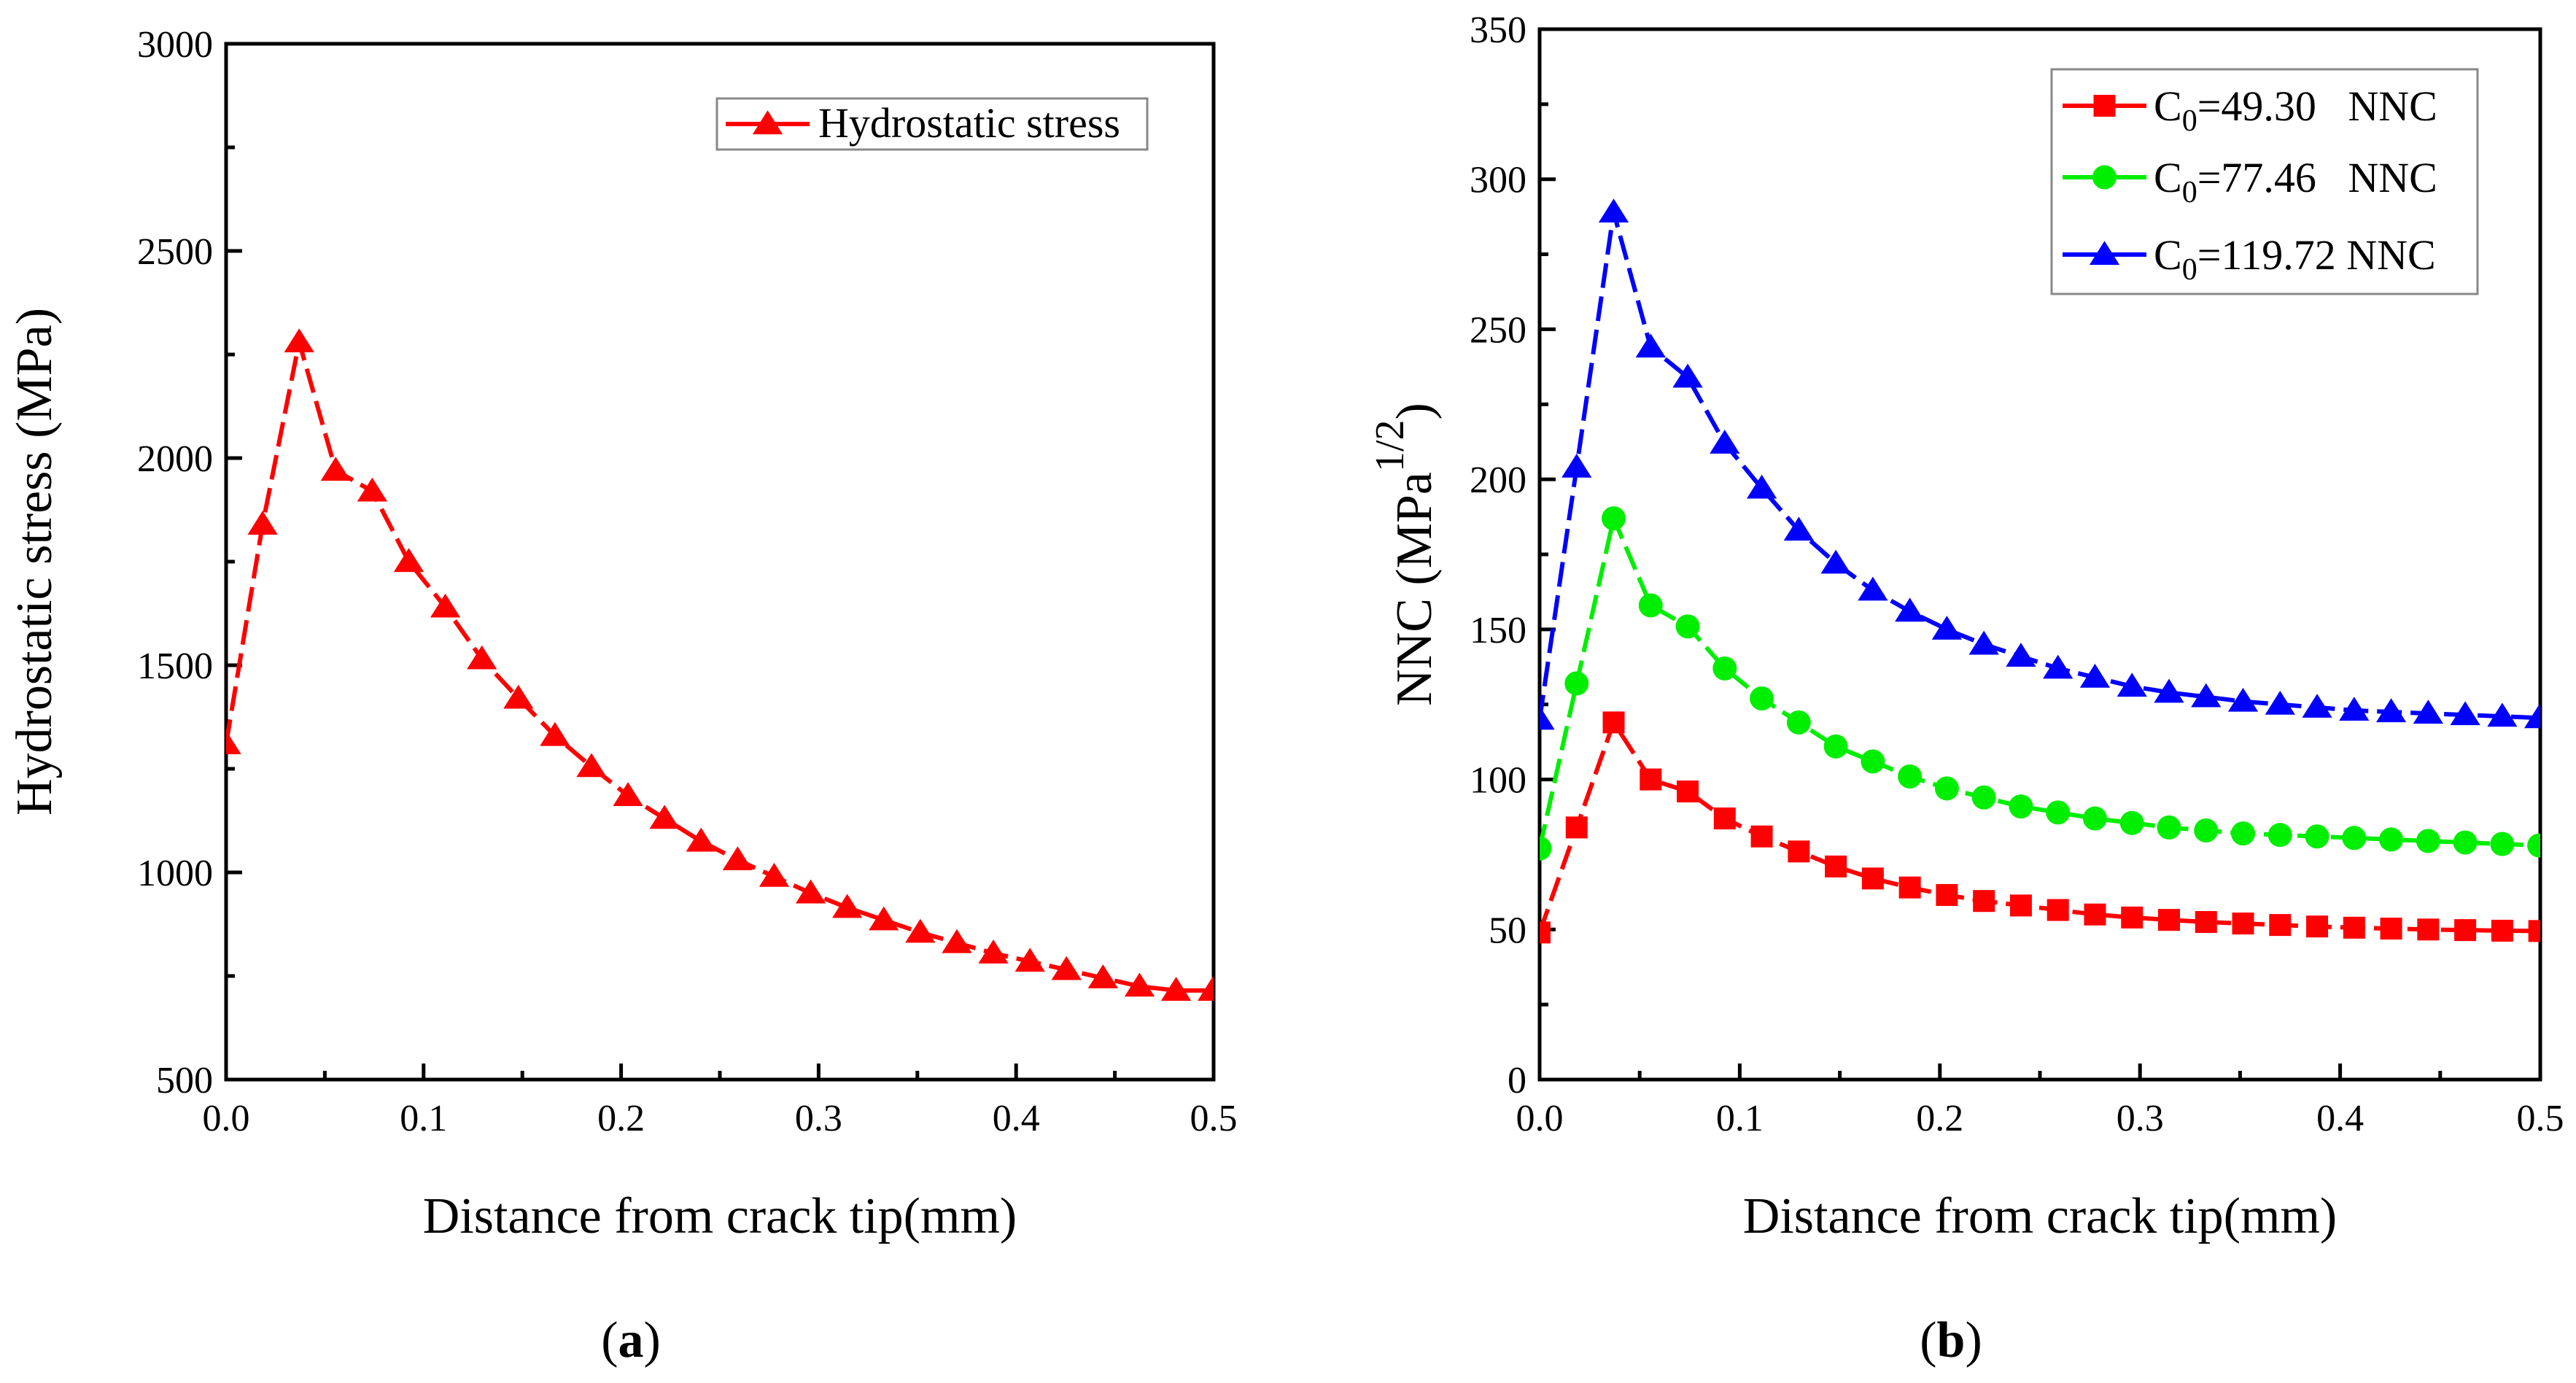 The image size is (2576, 1383). I want to click on b-x-tick-label: 0.3, so click(2140, 1118).